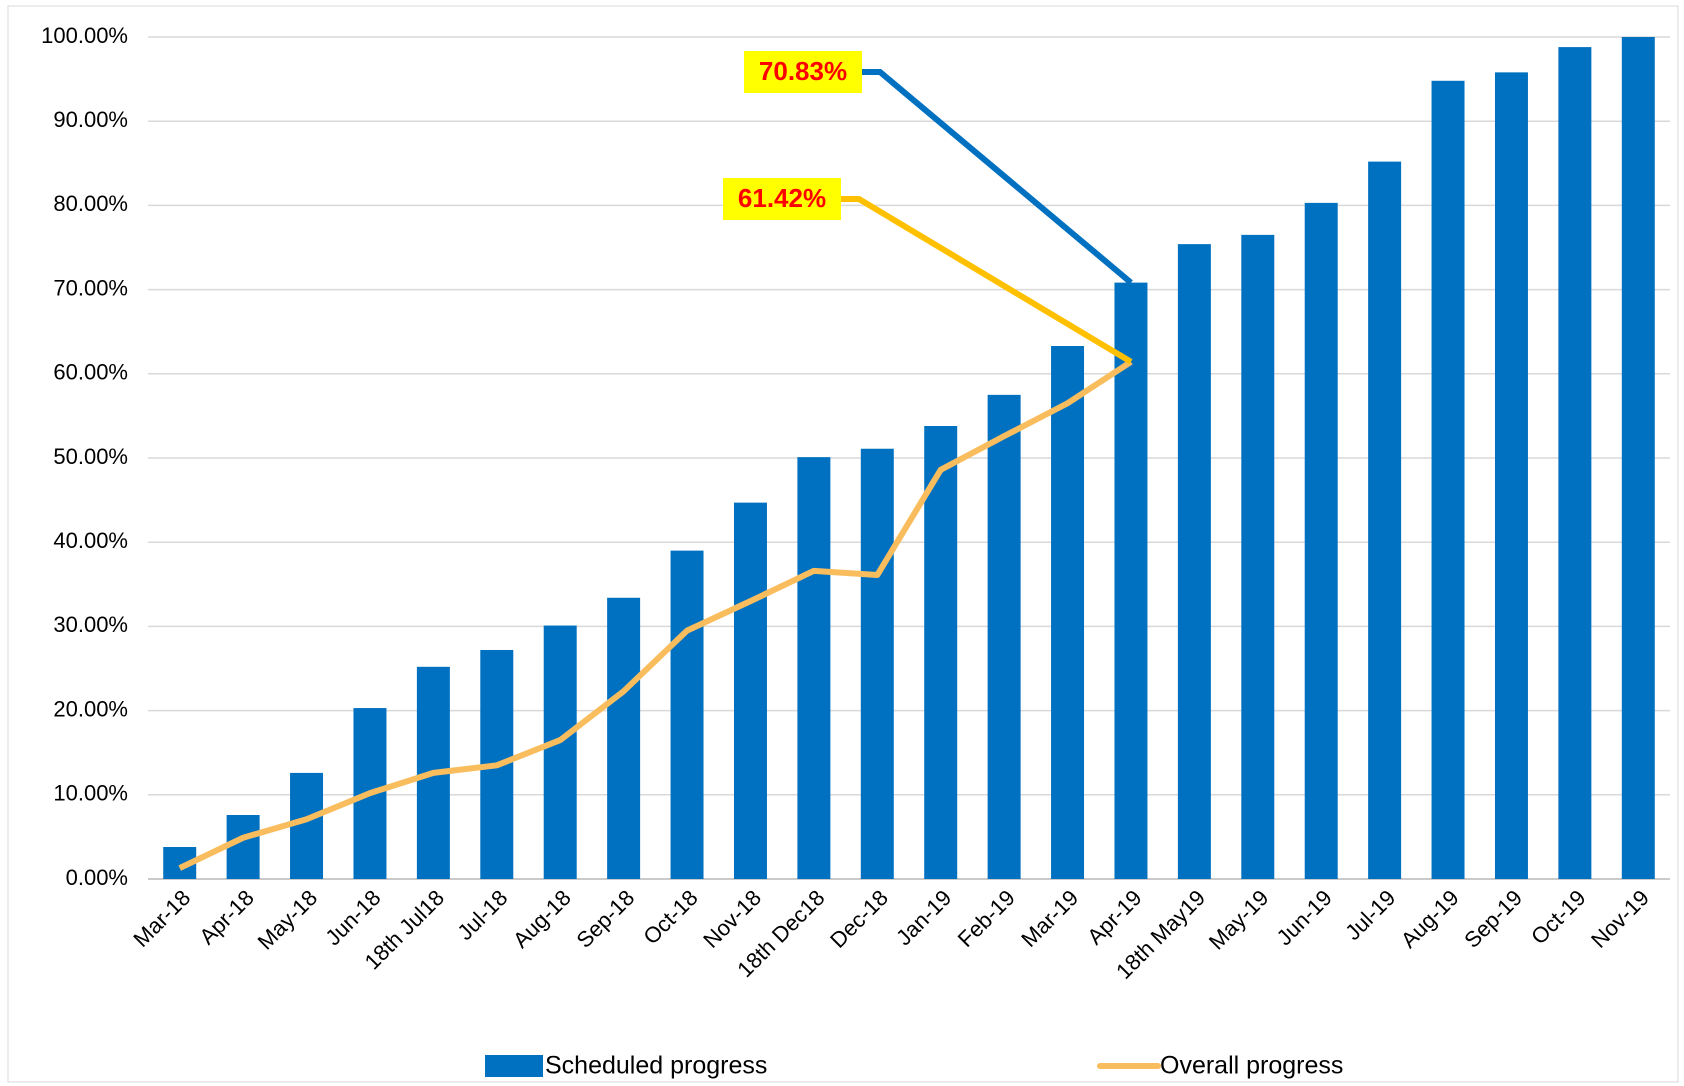 The image size is (1684, 1086). What do you see at coordinates (1251, 1066) in the screenshot?
I see `legend-label: Overall progress` at bounding box center [1251, 1066].